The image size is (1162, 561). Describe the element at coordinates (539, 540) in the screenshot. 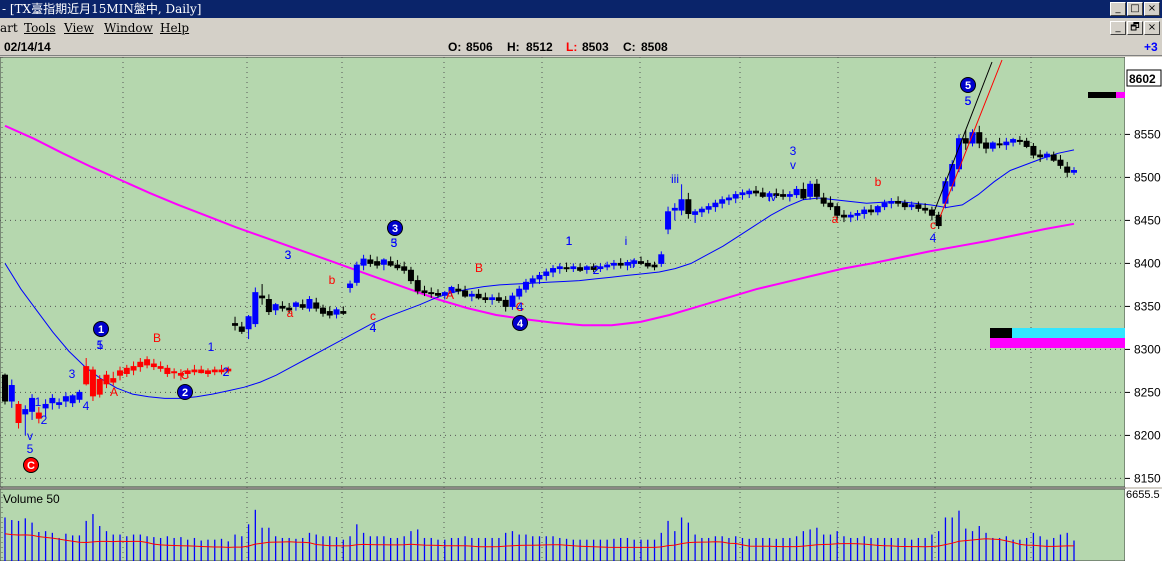

I see `volume-moving-average` at that location.